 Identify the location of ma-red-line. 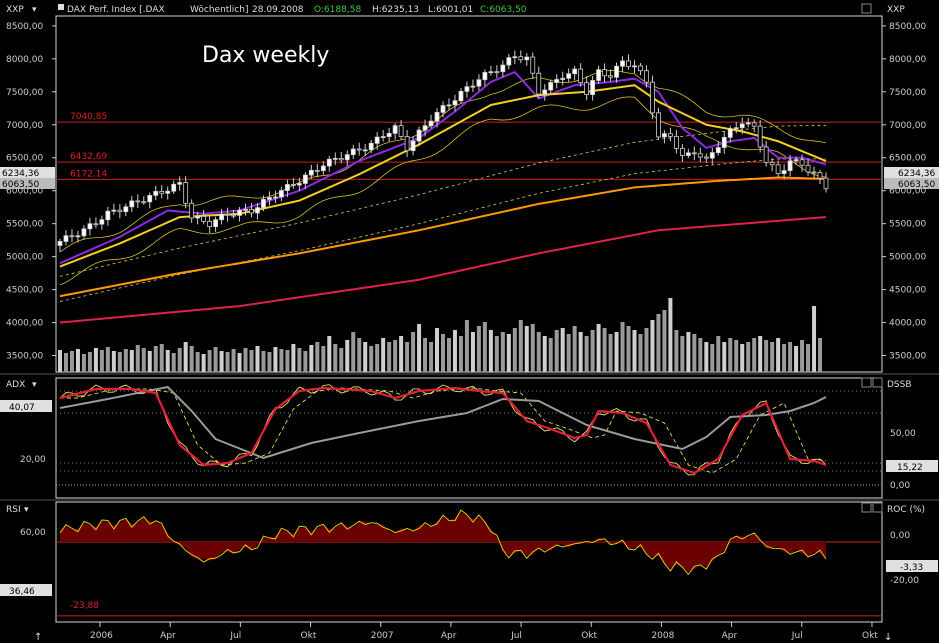
(443, 270).